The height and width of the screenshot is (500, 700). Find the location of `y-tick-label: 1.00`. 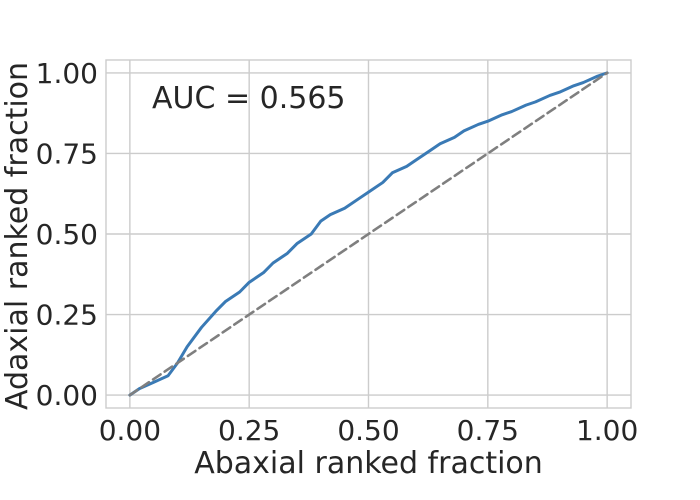

y-tick-label: 1.00 is located at coordinates (67, 73).